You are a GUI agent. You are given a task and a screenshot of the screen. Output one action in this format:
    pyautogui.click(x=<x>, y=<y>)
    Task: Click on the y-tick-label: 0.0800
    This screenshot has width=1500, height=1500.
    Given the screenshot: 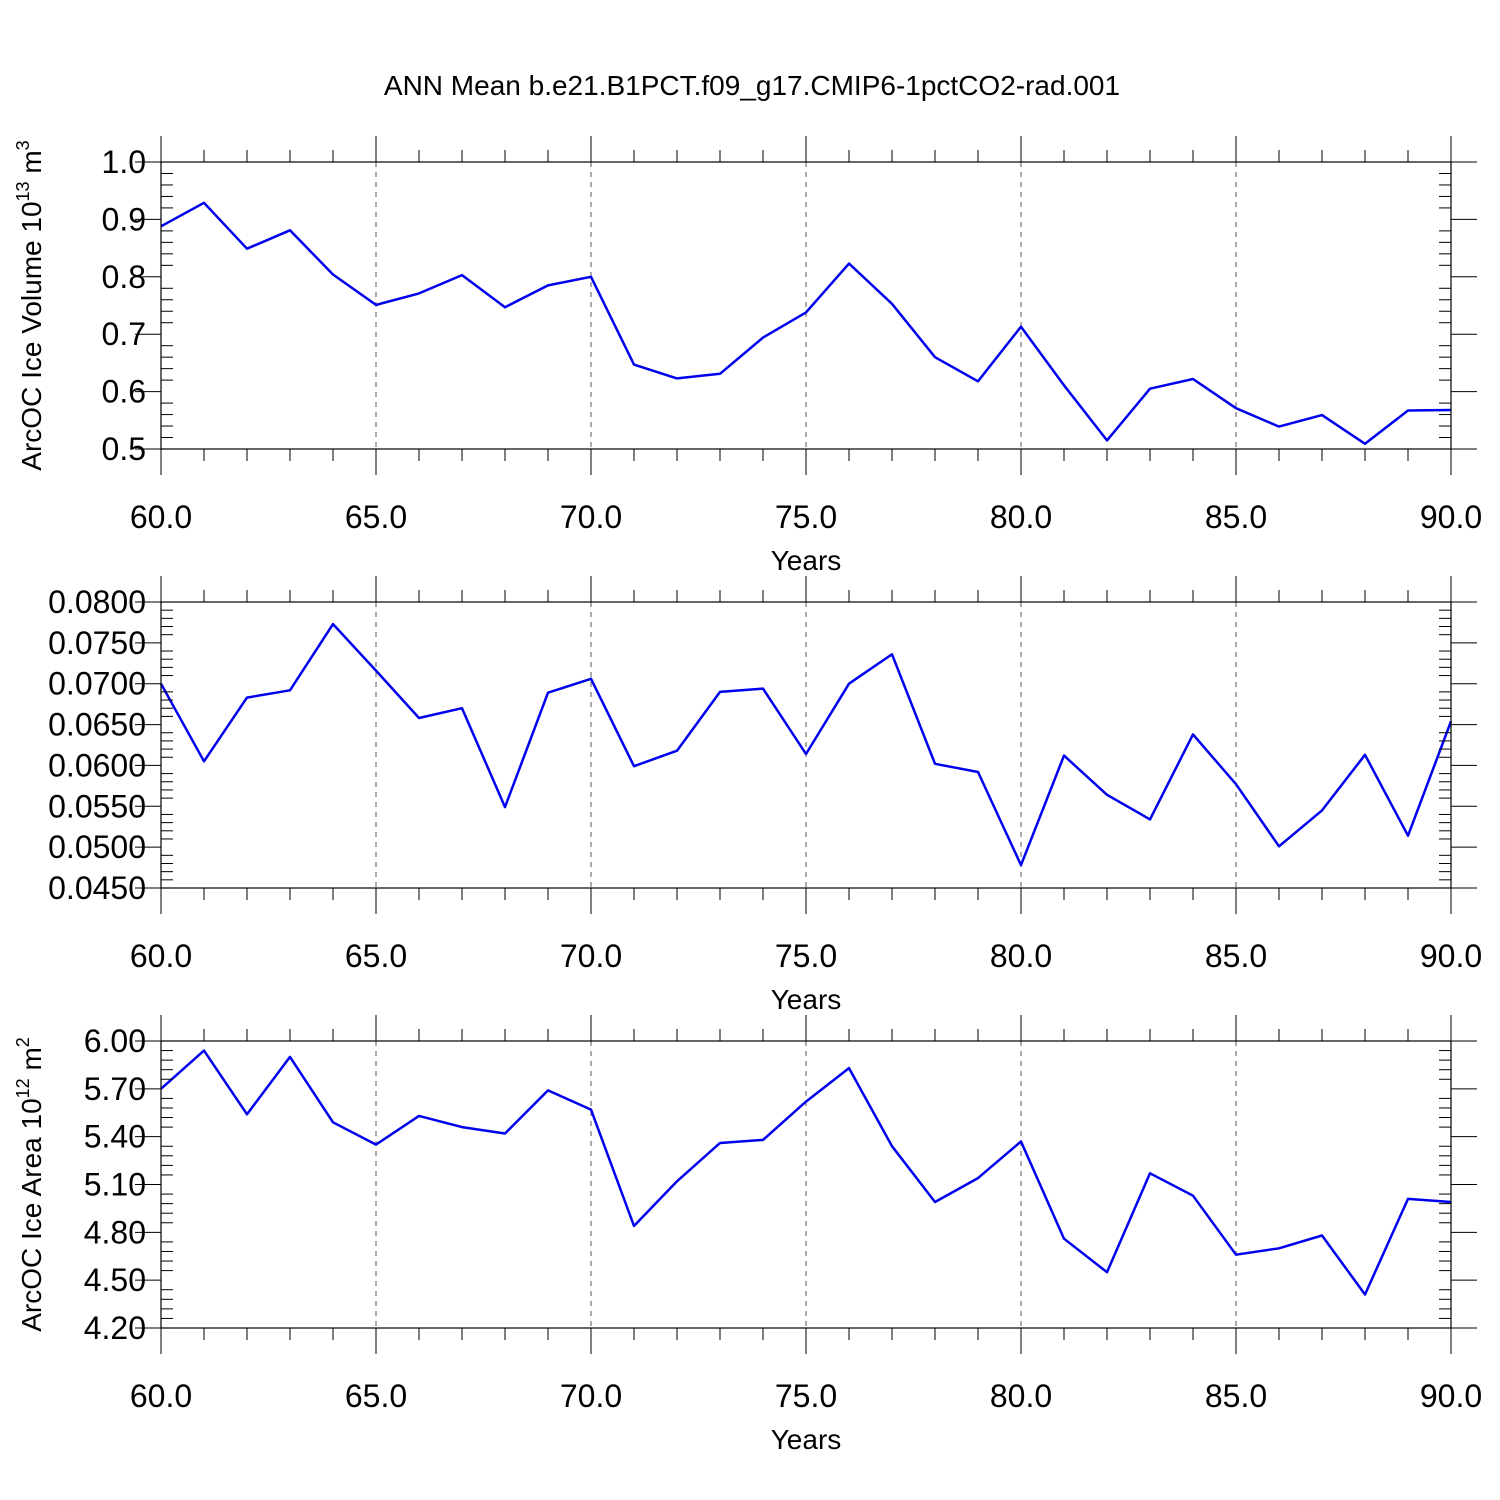 What is the action you would take?
    pyautogui.click(x=97, y=602)
    